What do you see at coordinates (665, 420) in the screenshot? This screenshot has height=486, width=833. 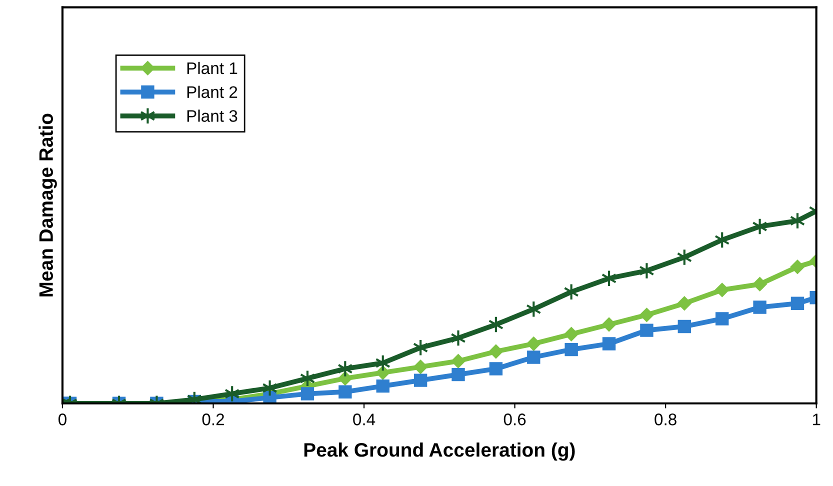 I see `x-tick-label: 0.8` at bounding box center [665, 420].